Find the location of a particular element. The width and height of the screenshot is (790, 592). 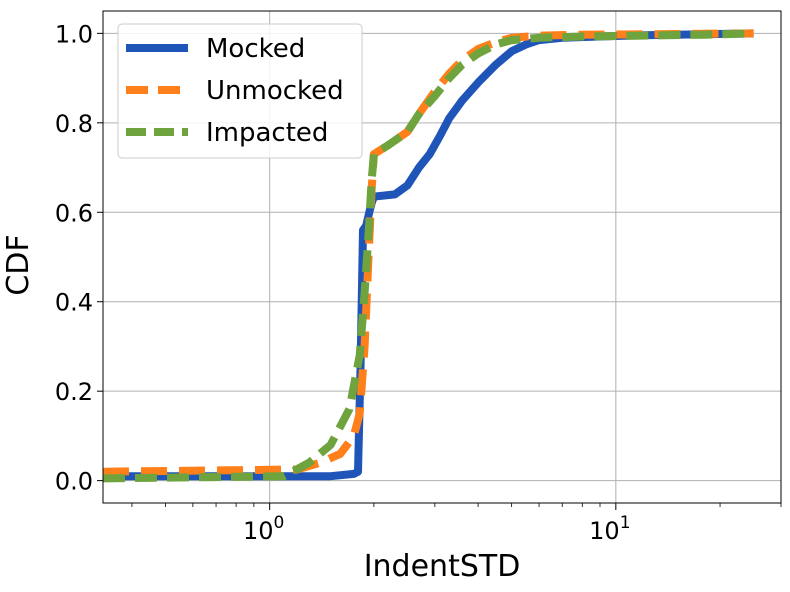

x-tick-label: 10⁰ is located at coordinates (263, 529).